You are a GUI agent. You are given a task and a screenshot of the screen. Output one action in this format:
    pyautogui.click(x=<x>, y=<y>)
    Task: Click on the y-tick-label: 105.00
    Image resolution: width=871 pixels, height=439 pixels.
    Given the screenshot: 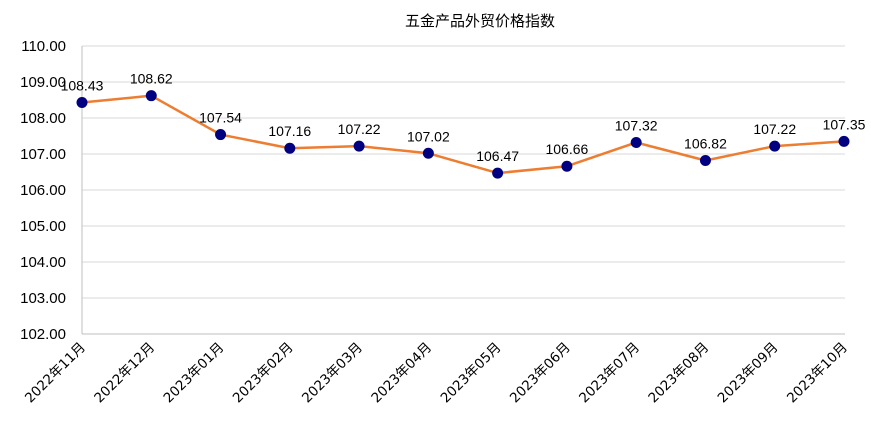 What is the action you would take?
    pyautogui.click(x=43, y=226)
    